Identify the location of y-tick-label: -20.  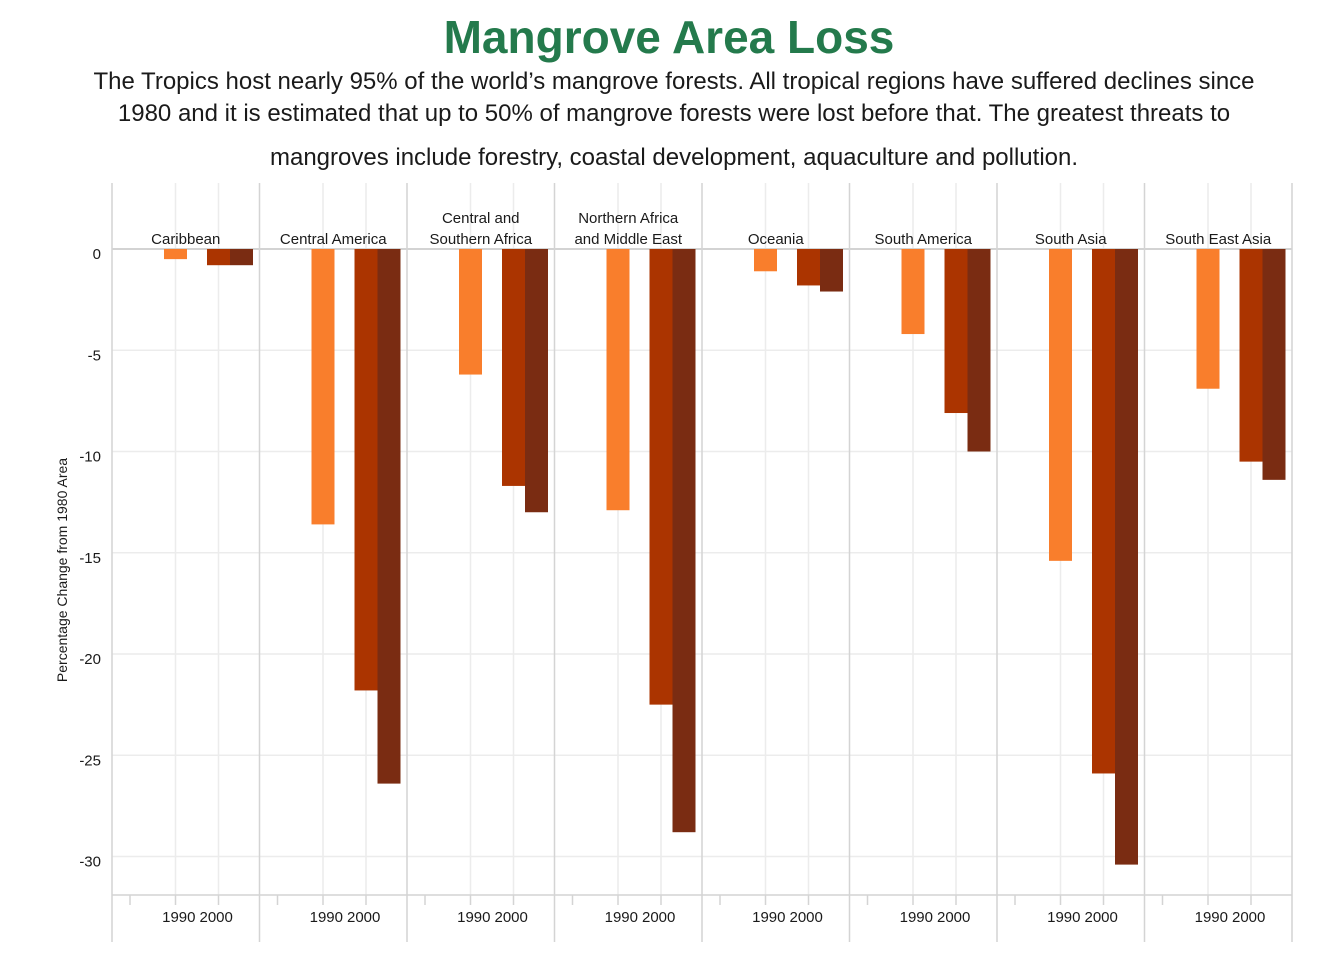
(90, 659).